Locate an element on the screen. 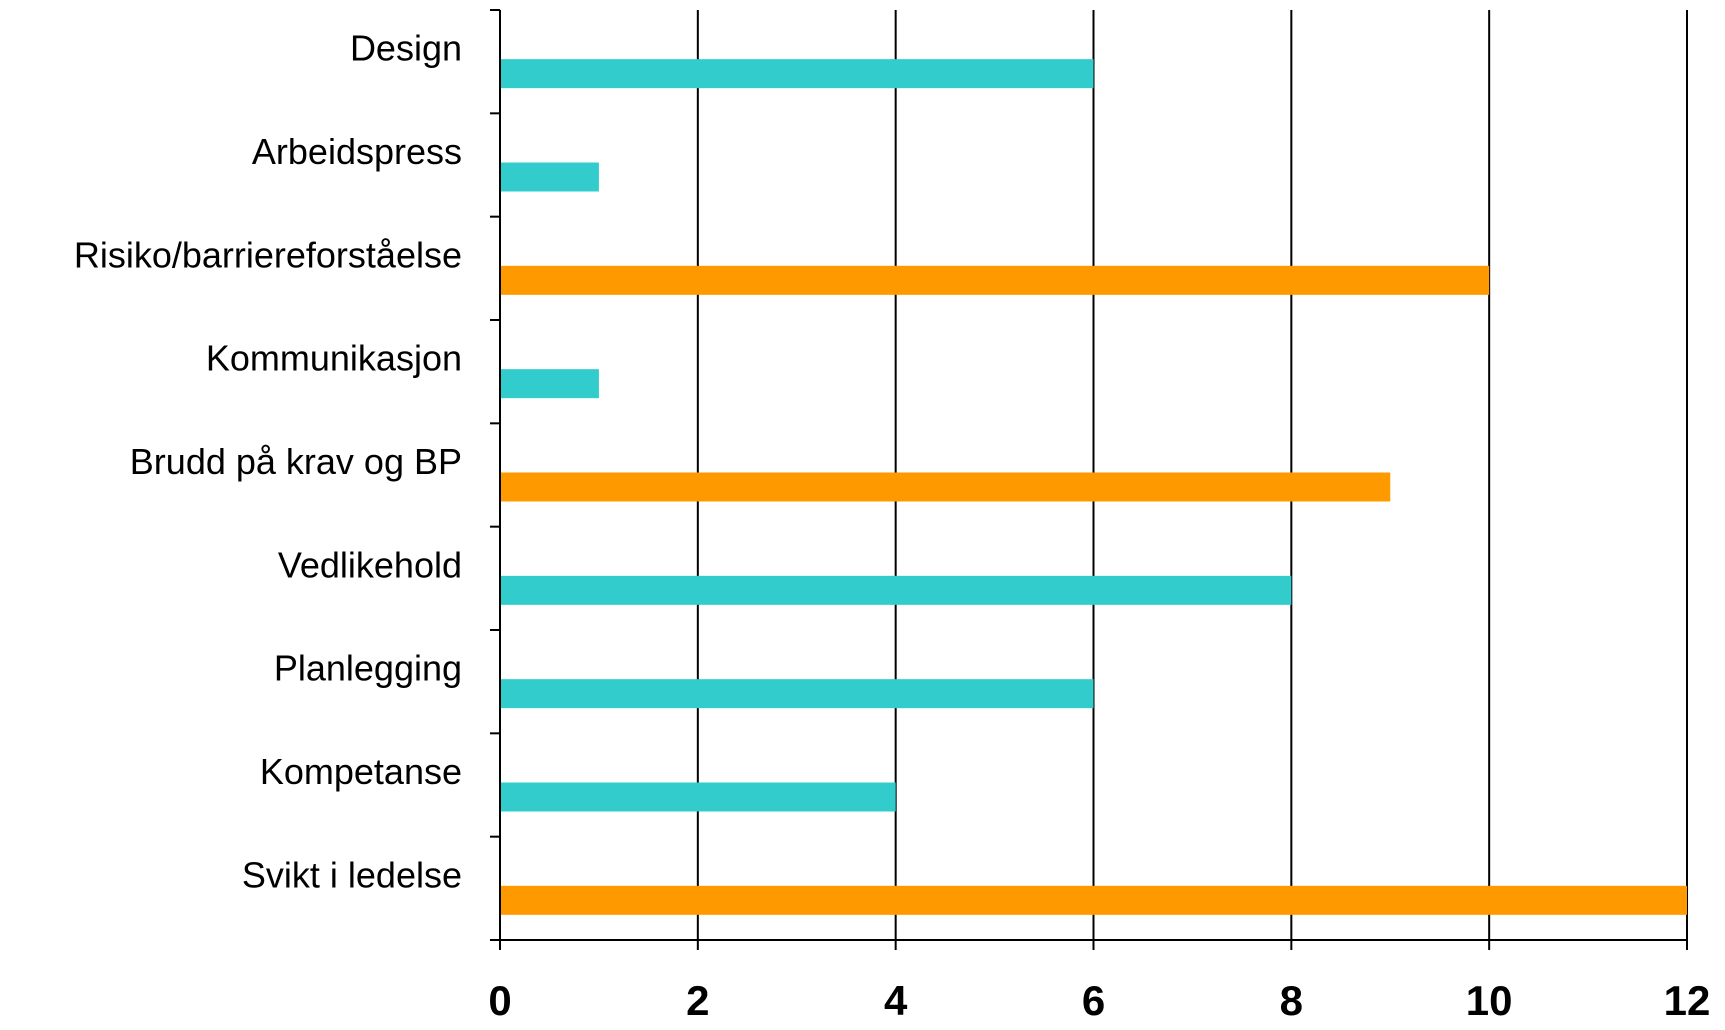 This screenshot has width=1725, height=1030. category-label: Kompetanse is located at coordinates (361, 771).